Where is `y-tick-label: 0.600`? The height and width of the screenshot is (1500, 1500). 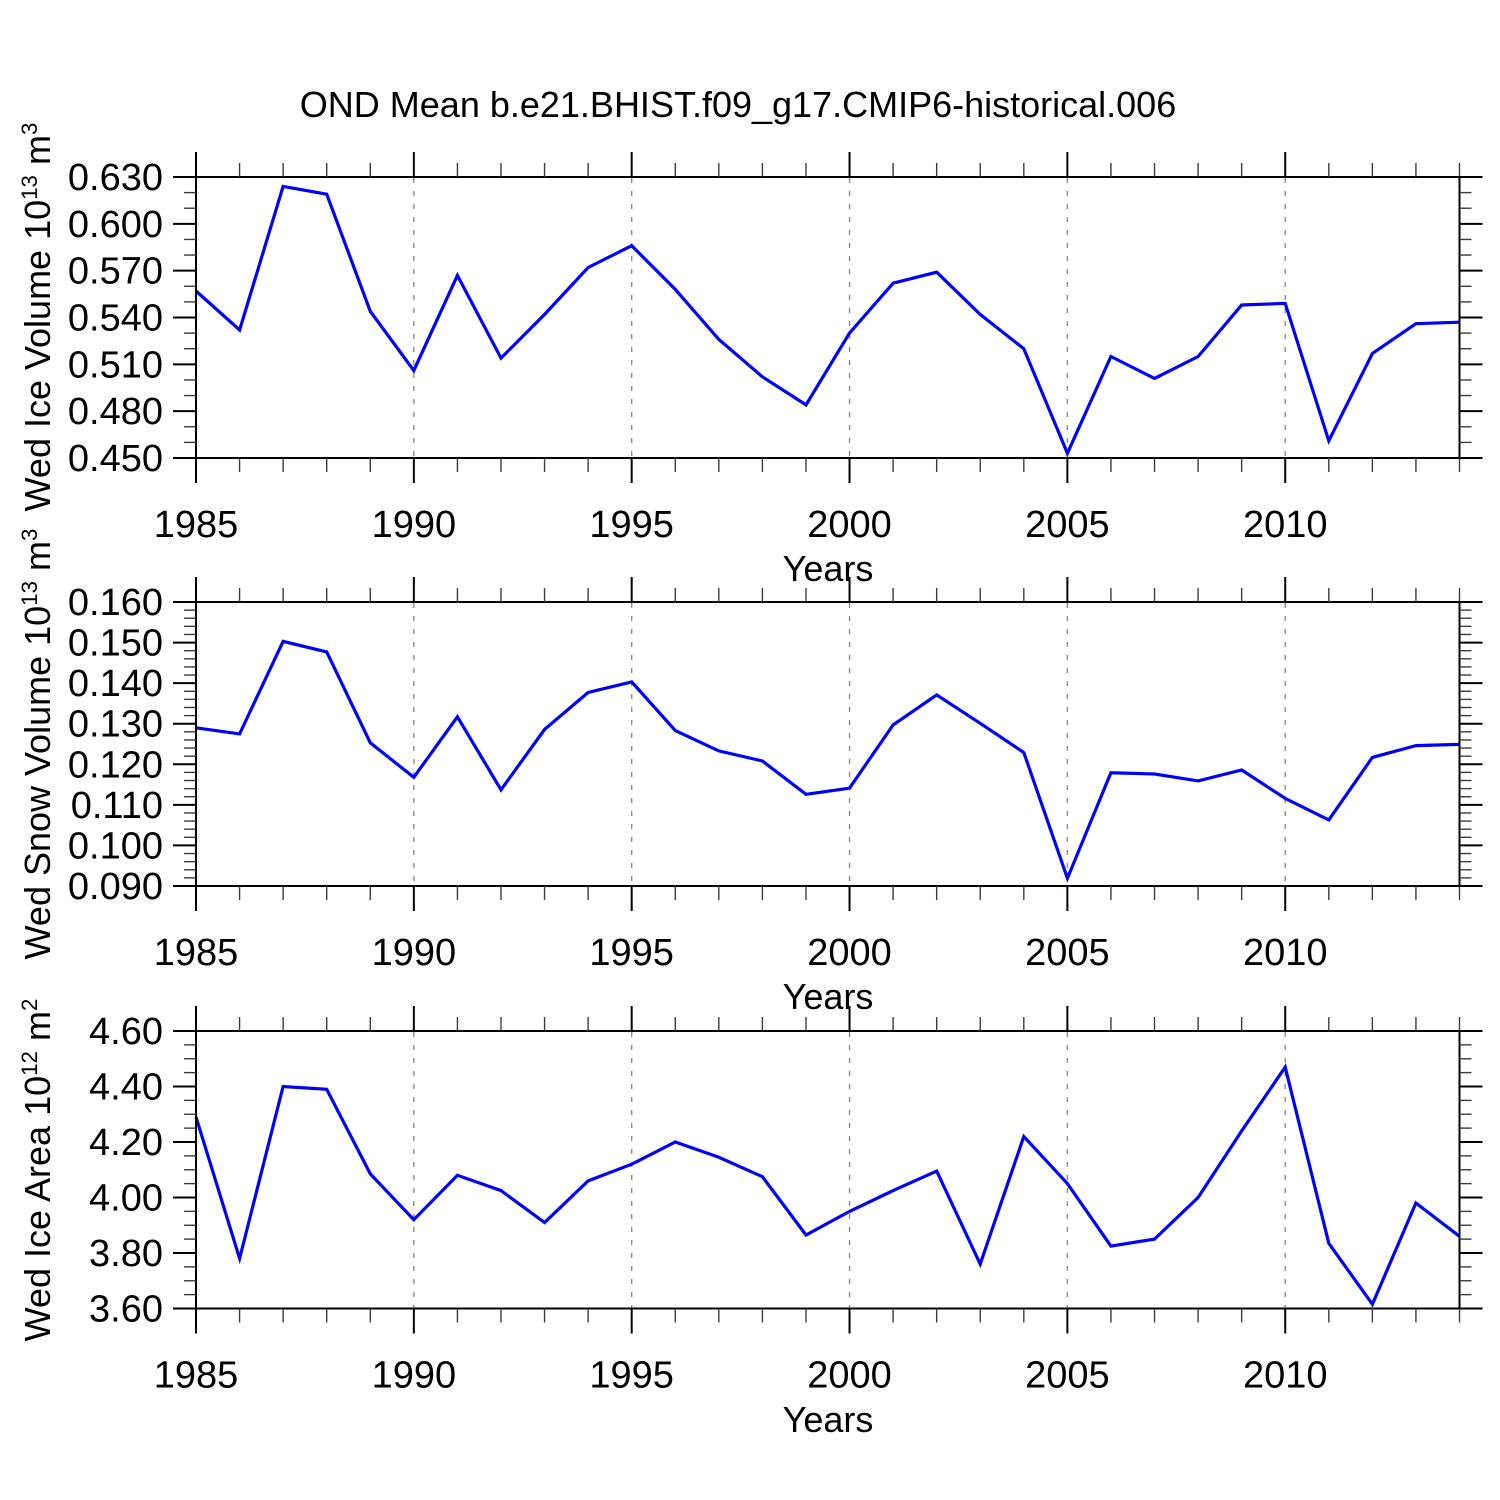
y-tick-label: 0.600 is located at coordinates (115, 225).